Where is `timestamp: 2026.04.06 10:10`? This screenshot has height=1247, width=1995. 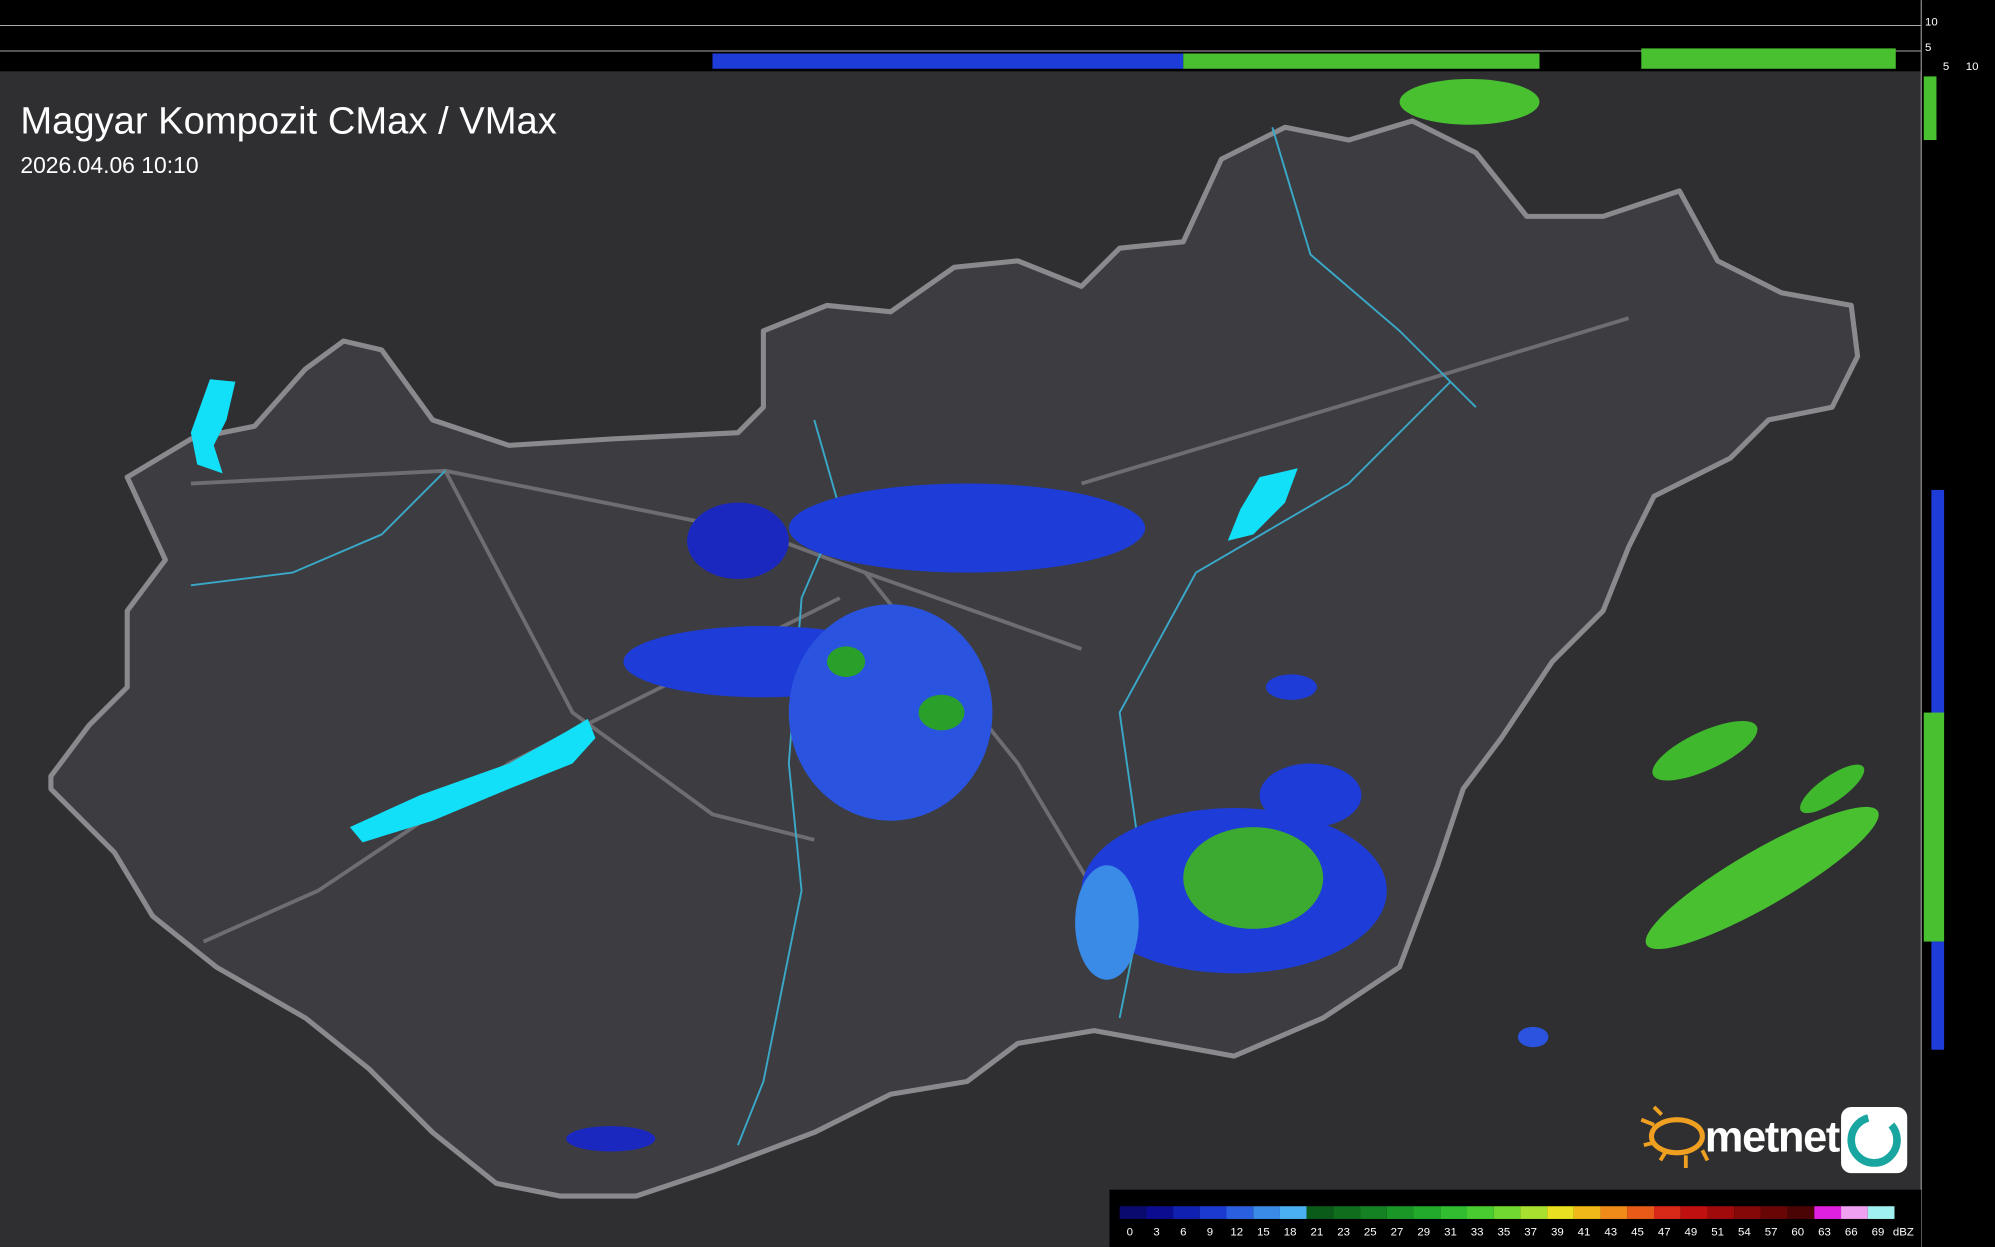
timestamp: 2026.04.06 10:10 is located at coordinates (109, 165).